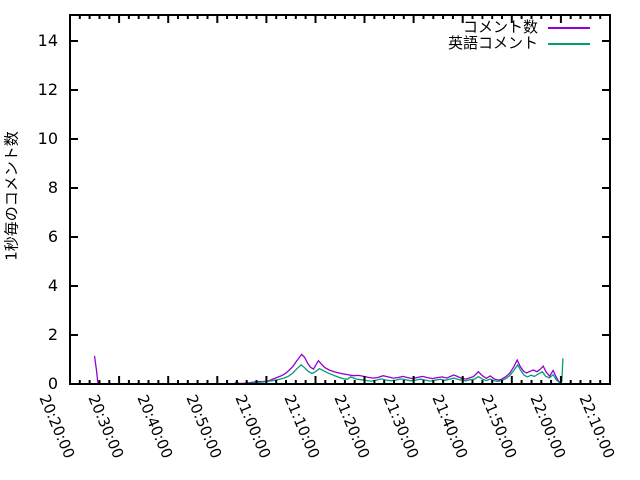 Image resolution: width=640 pixels, height=480 pixels. I want to click on legend-item-comment-count: コメント数, so click(519, 27).